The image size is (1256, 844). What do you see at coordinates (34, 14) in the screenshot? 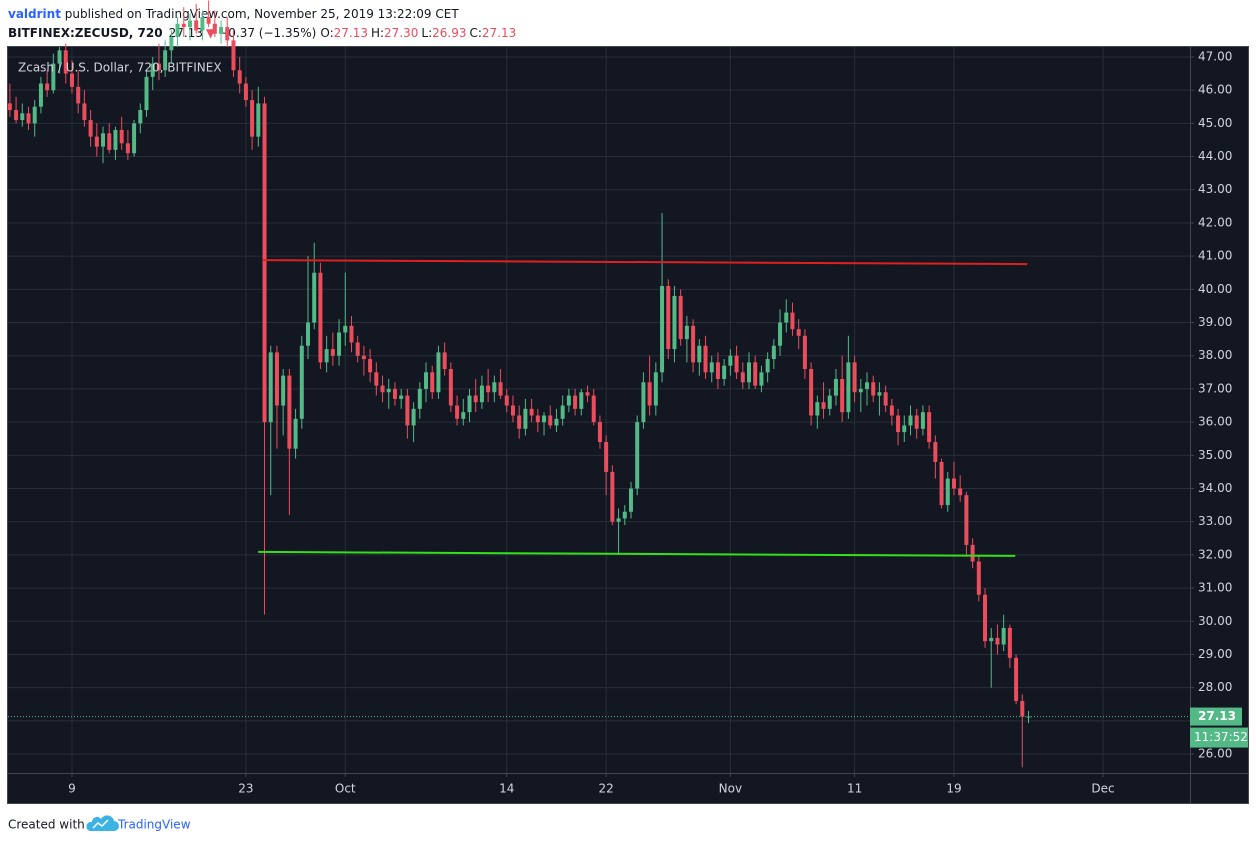
I see `publisher: valdrint` at bounding box center [34, 14].